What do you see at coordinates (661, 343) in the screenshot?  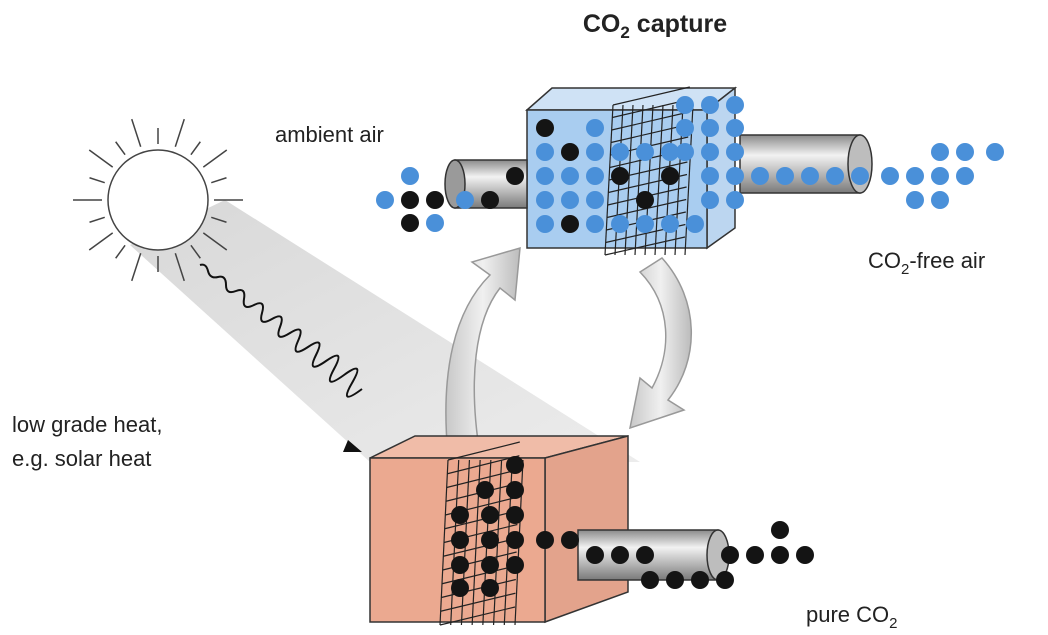 I see `cycle-arrow-down` at bounding box center [661, 343].